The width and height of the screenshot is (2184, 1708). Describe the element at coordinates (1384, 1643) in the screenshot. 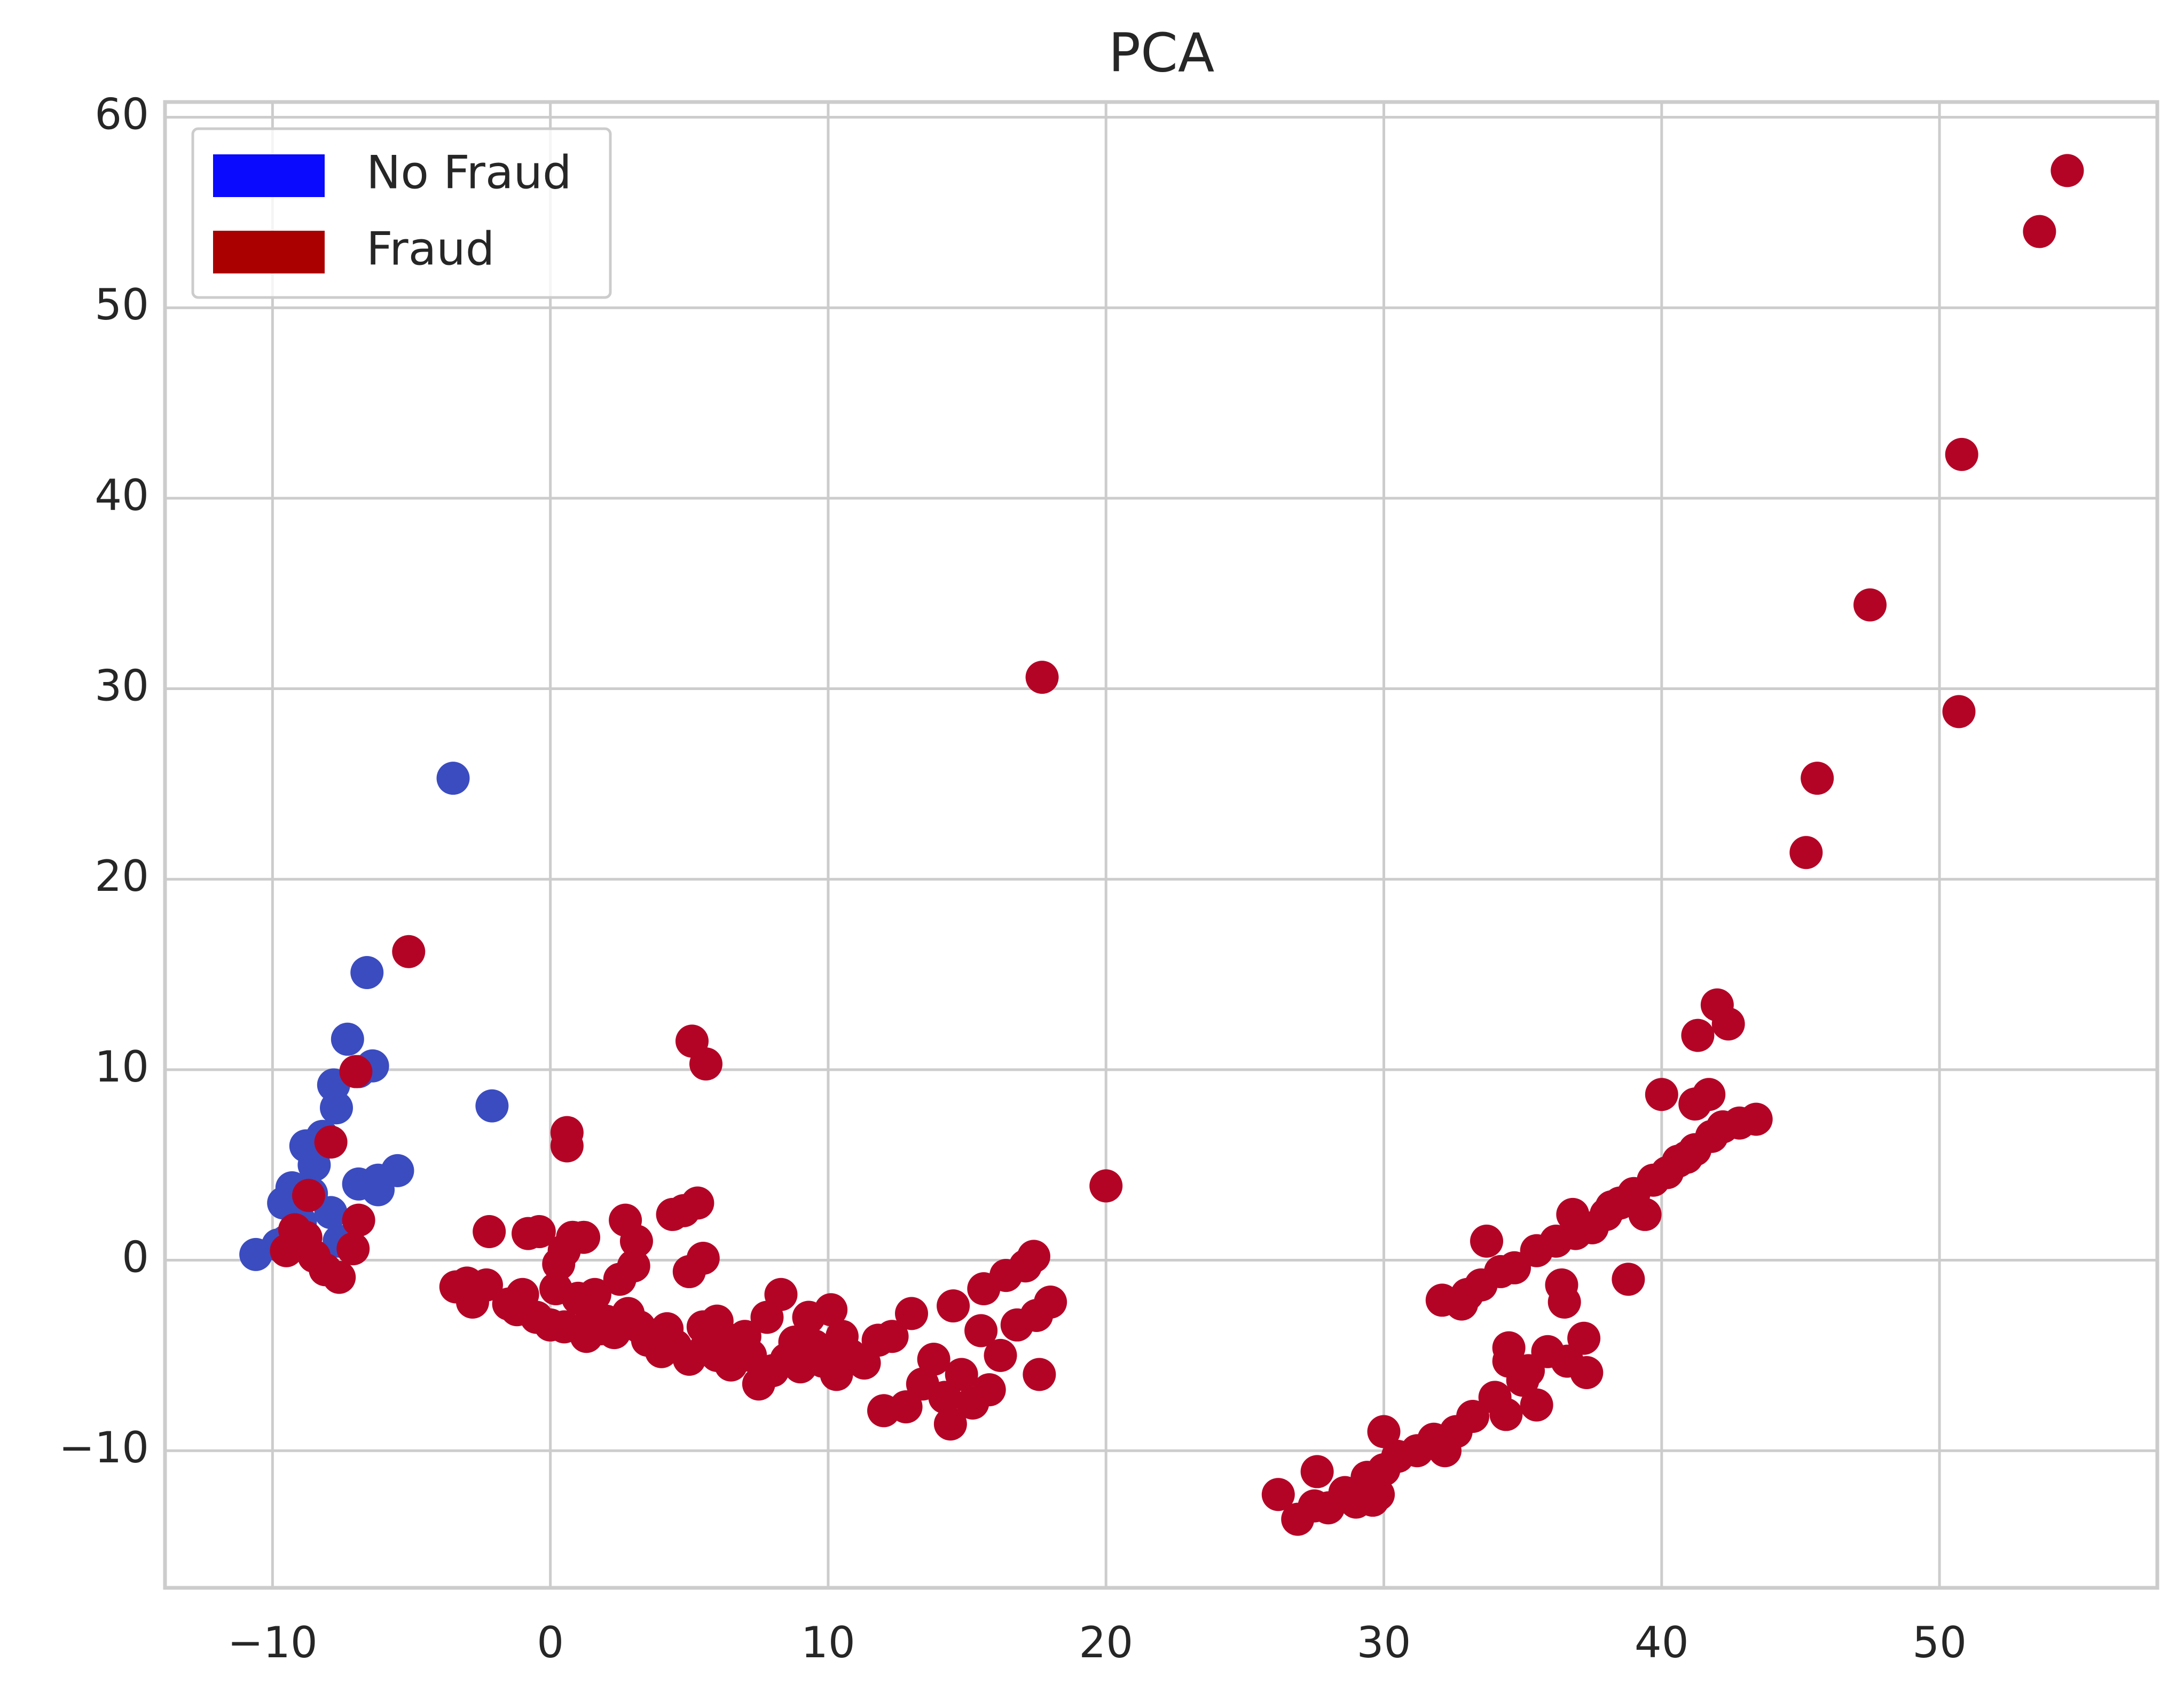

I see `x-tick-label: 30` at that location.